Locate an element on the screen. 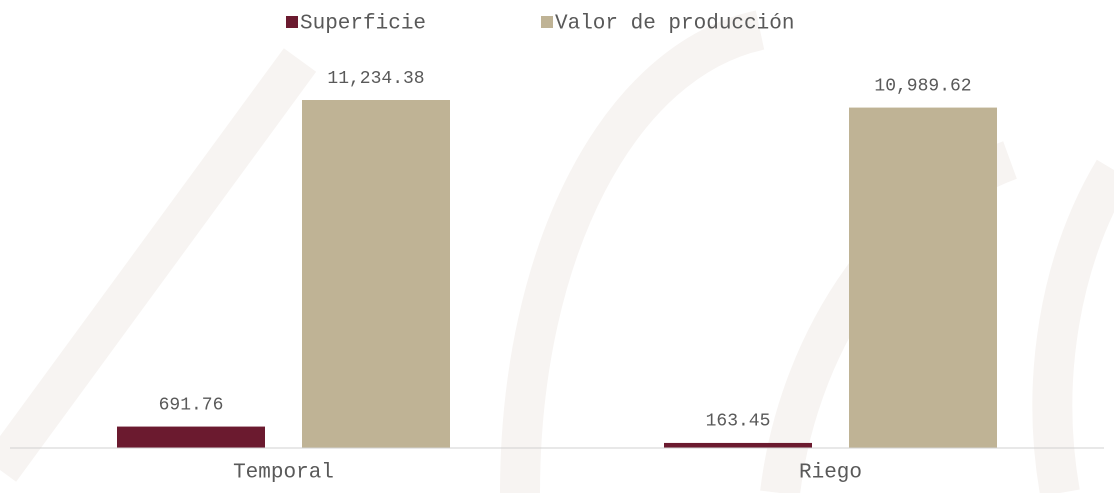  watermark-stroke is located at coordinates (1073, 326).